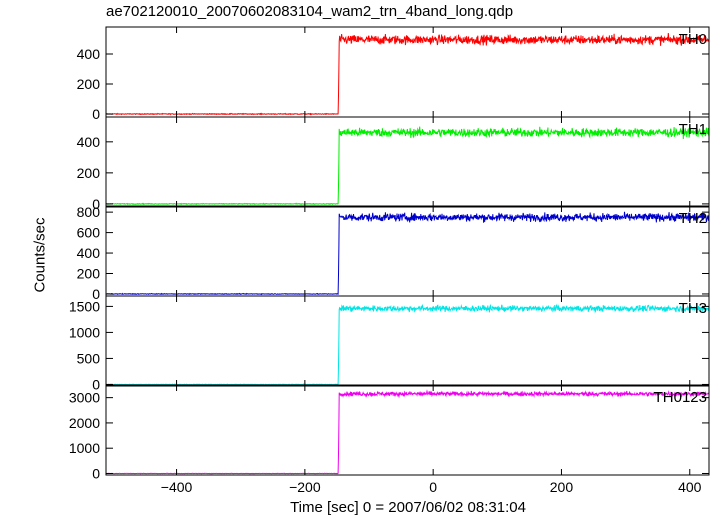 This screenshot has height=516, width=717. Describe the element at coordinates (680, 397) in the screenshot. I see `panel-label-th0123: TH0123` at that location.